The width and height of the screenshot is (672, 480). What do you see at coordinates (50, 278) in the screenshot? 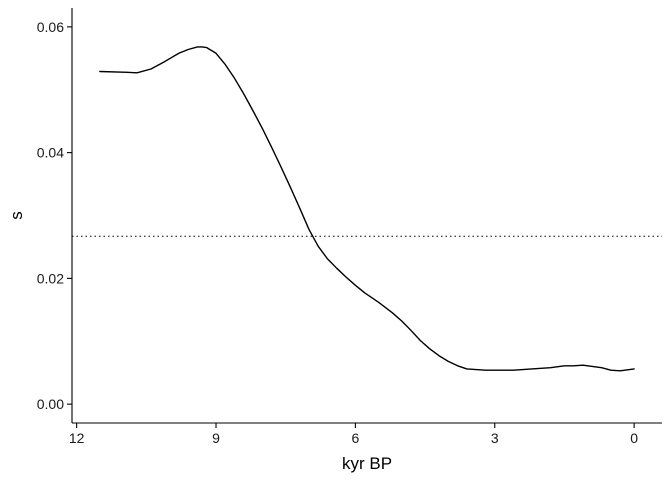
I see `y-tick-label: 0.02` at bounding box center [50, 278].